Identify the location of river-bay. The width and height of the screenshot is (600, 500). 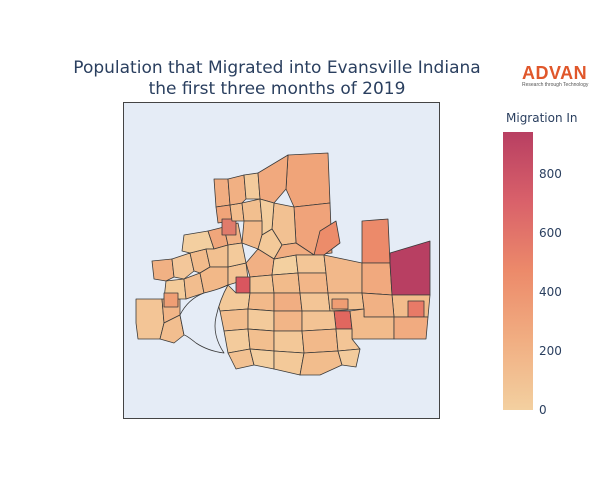
(204, 319).